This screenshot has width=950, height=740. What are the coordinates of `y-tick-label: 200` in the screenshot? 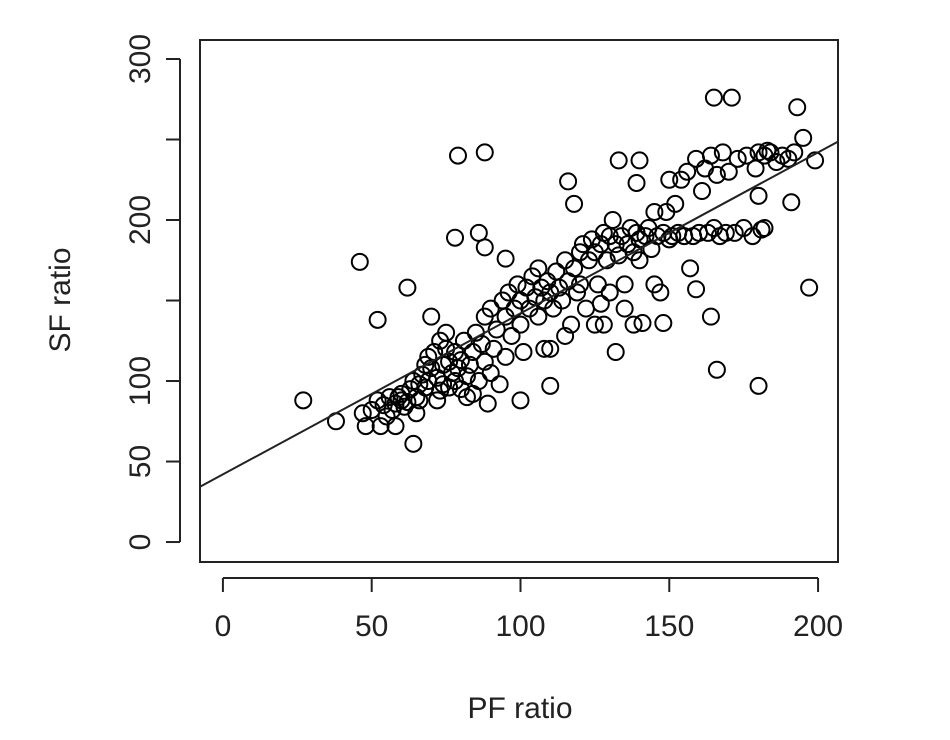 It's located at (140, 220).